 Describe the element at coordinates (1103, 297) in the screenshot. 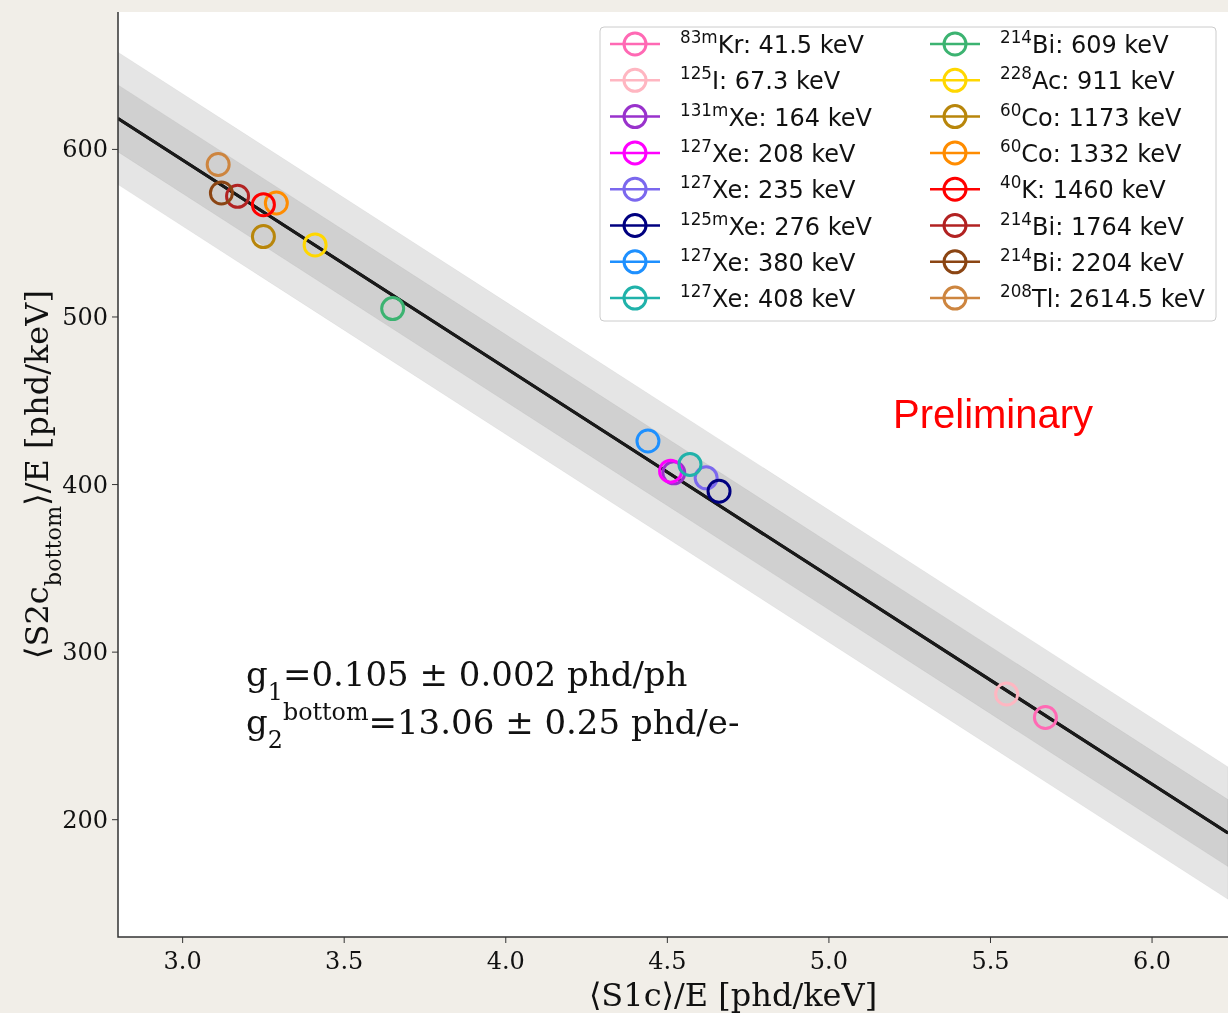

I see `legend-label: $^{208}$Tl: 2614.5 keV` at that location.